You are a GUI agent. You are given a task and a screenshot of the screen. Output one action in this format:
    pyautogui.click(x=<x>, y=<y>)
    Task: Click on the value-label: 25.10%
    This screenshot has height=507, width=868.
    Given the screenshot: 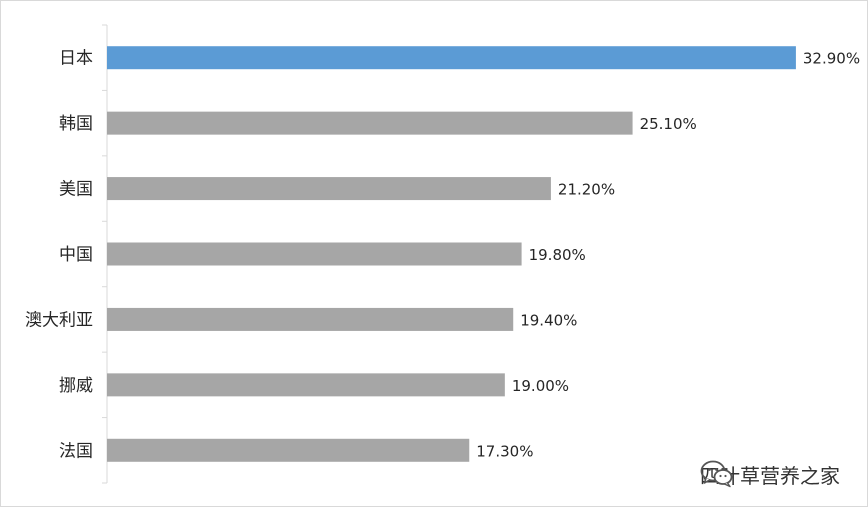 What is the action you would take?
    pyautogui.click(x=668, y=124)
    